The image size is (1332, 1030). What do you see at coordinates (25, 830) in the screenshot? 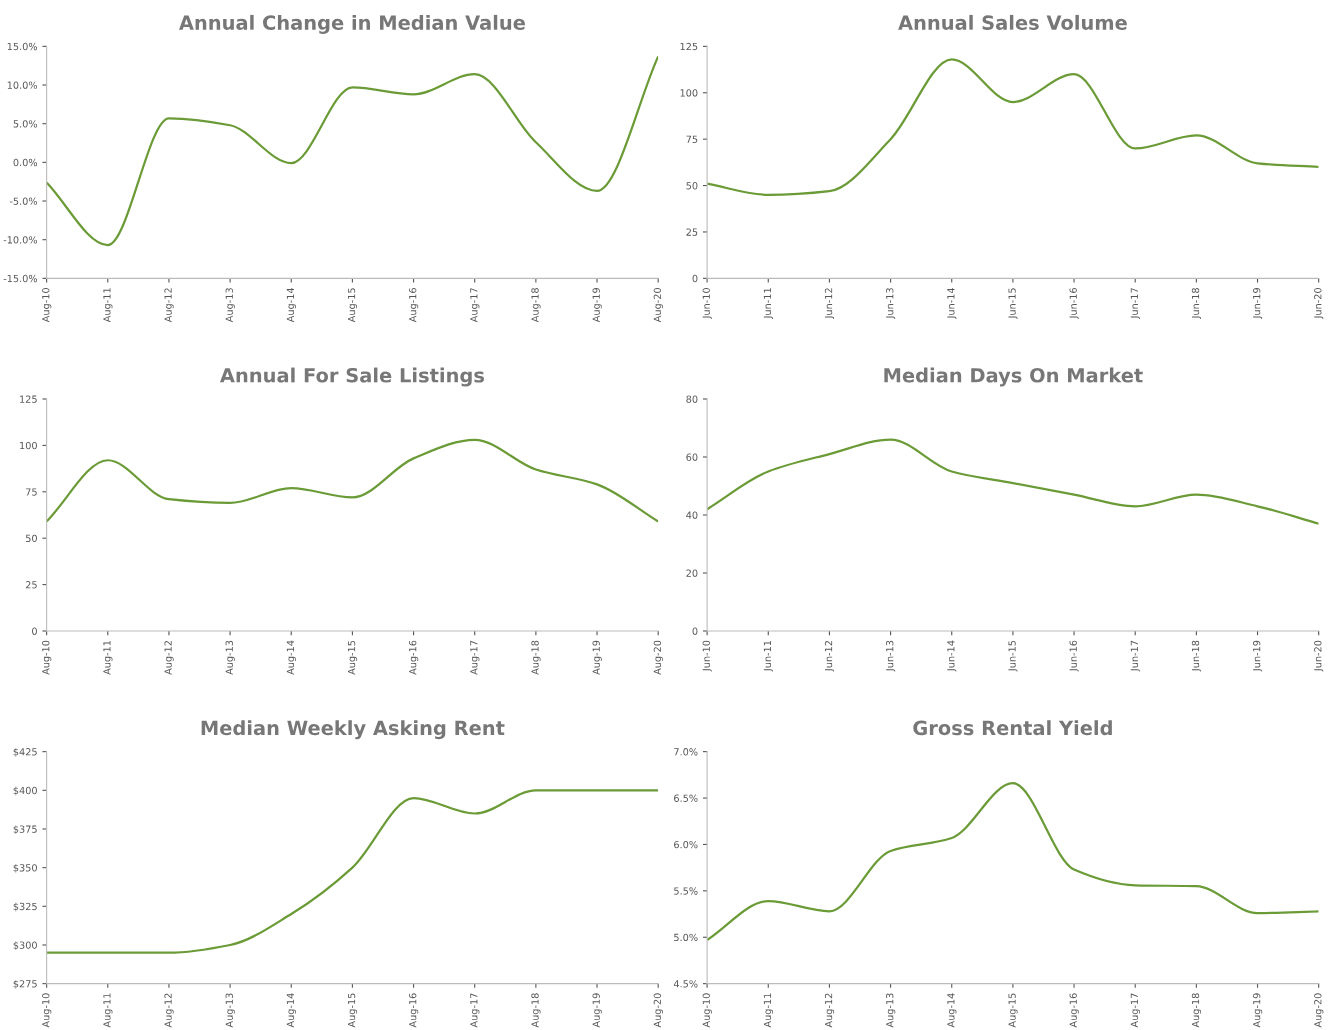
I see `y-tick-label: $375` at bounding box center [25, 830].